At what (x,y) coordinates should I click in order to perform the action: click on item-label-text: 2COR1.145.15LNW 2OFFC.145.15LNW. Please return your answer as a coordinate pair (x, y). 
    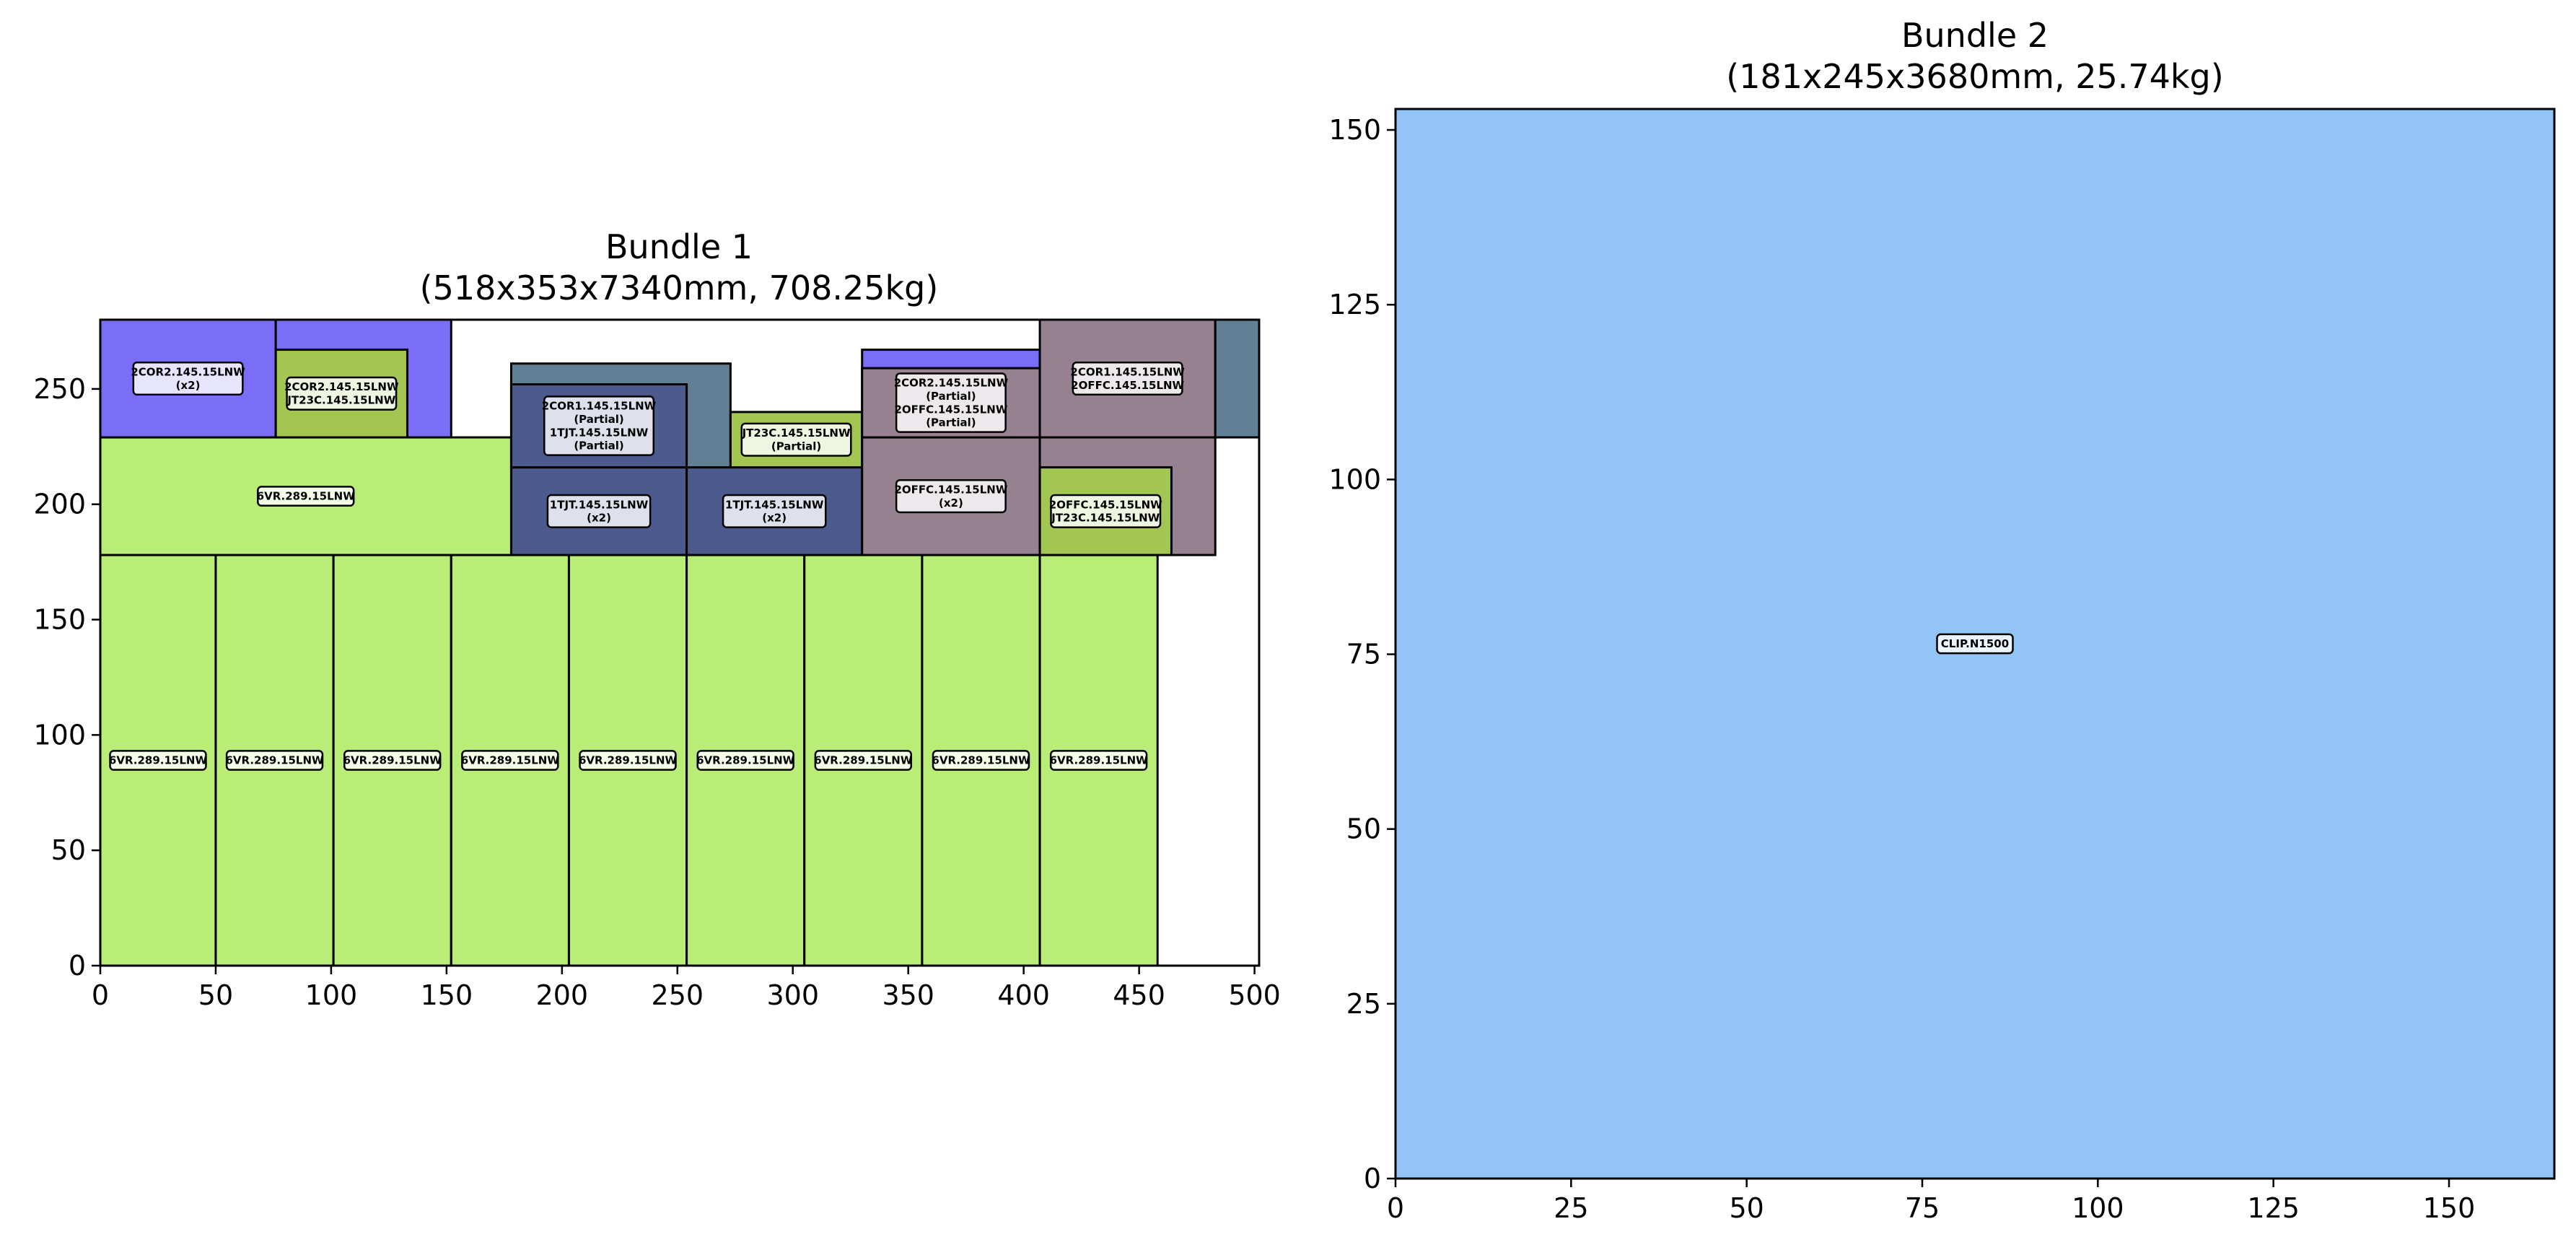
    Looking at the image, I should click on (1127, 378).